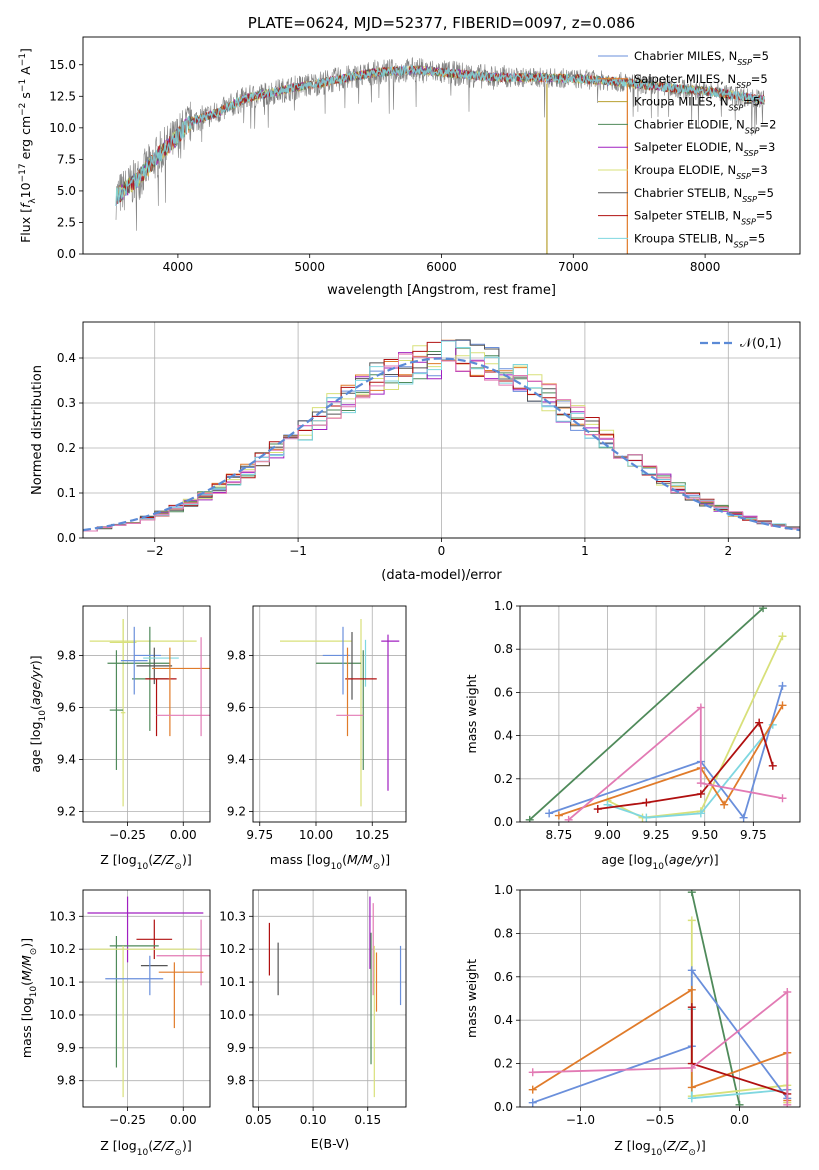 The image size is (819, 1170). What do you see at coordinates (145, 862) in the screenshot?
I see `x-axis-label: Z [log10(Z/Z⊙)]` at bounding box center [145, 862].